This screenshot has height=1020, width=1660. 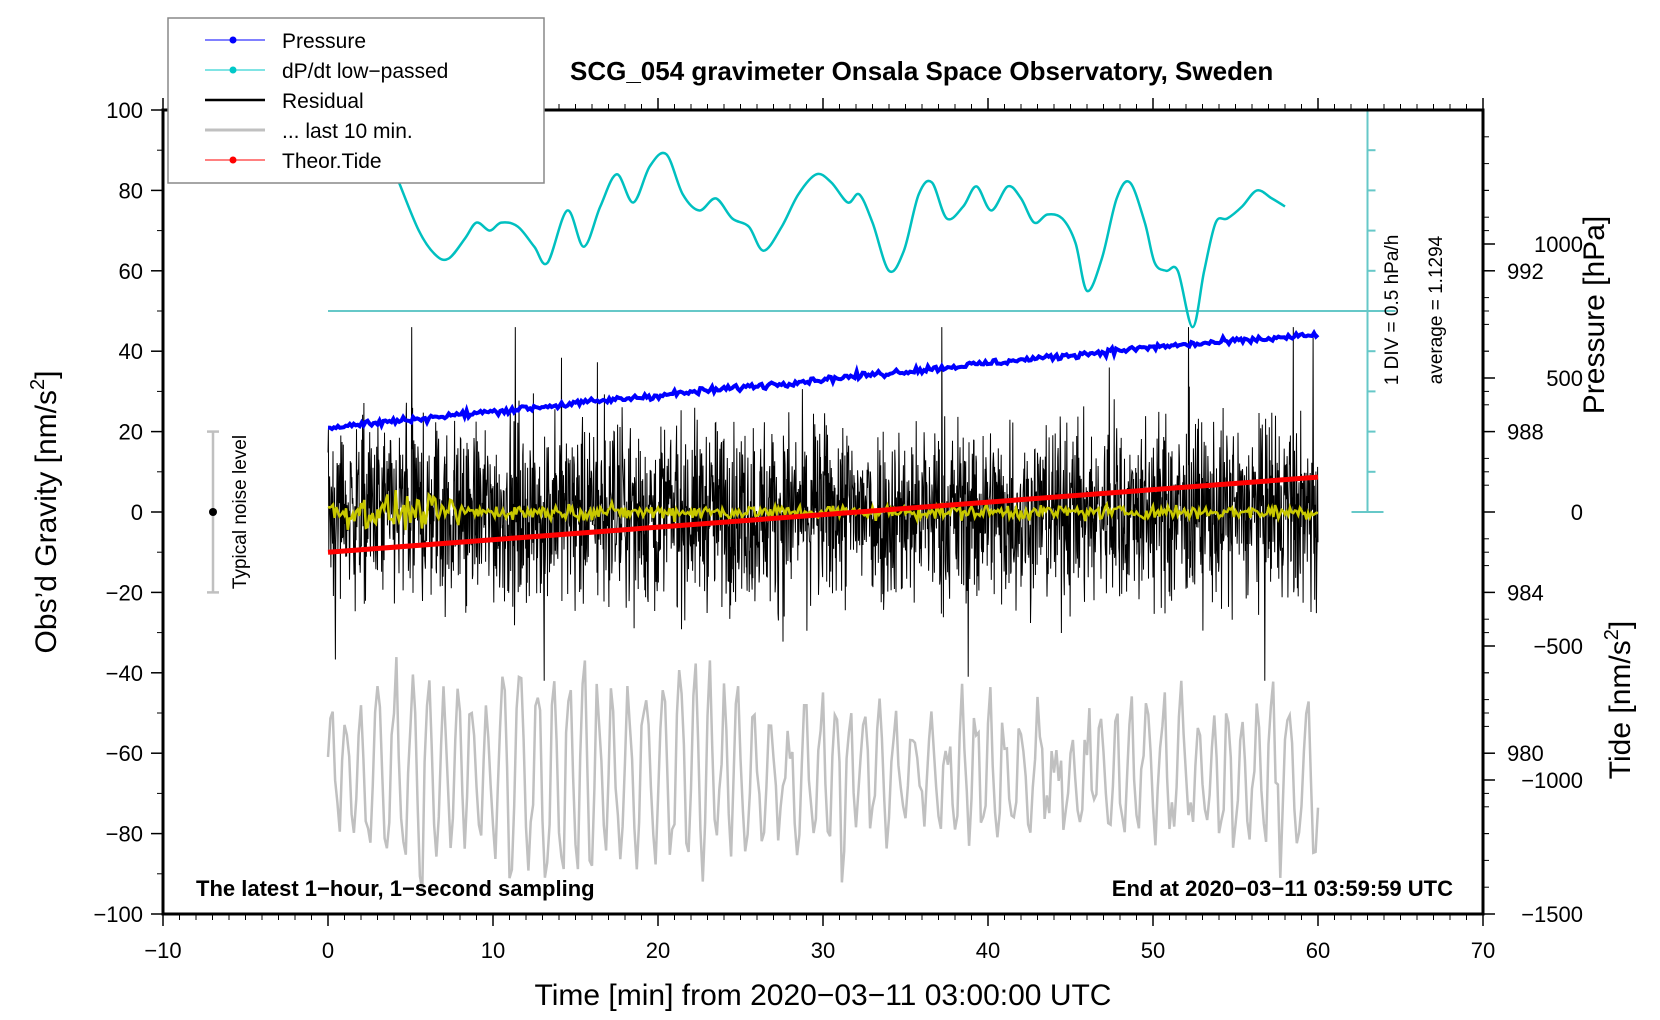 What do you see at coordinates (365, 71) in the screenshot?
I see `svg-text: dP/dt low−passed` at bounding box center [365, 71].